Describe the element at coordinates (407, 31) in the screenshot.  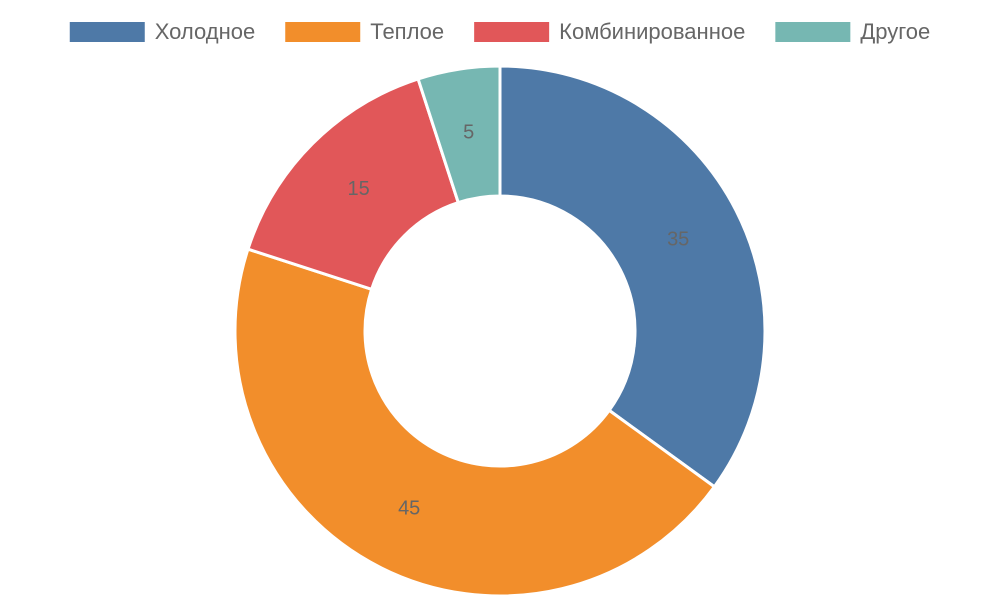
I see `legend-label: Теплое` at that location.